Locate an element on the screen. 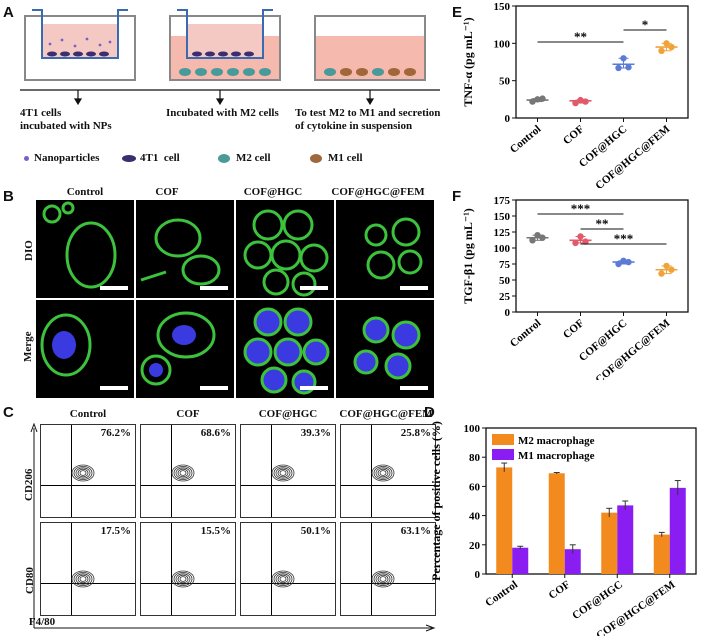 This screenshot has width=704, height=636. flow-plot-cd206-0: 76.2% is located at coordinates (88, 471).